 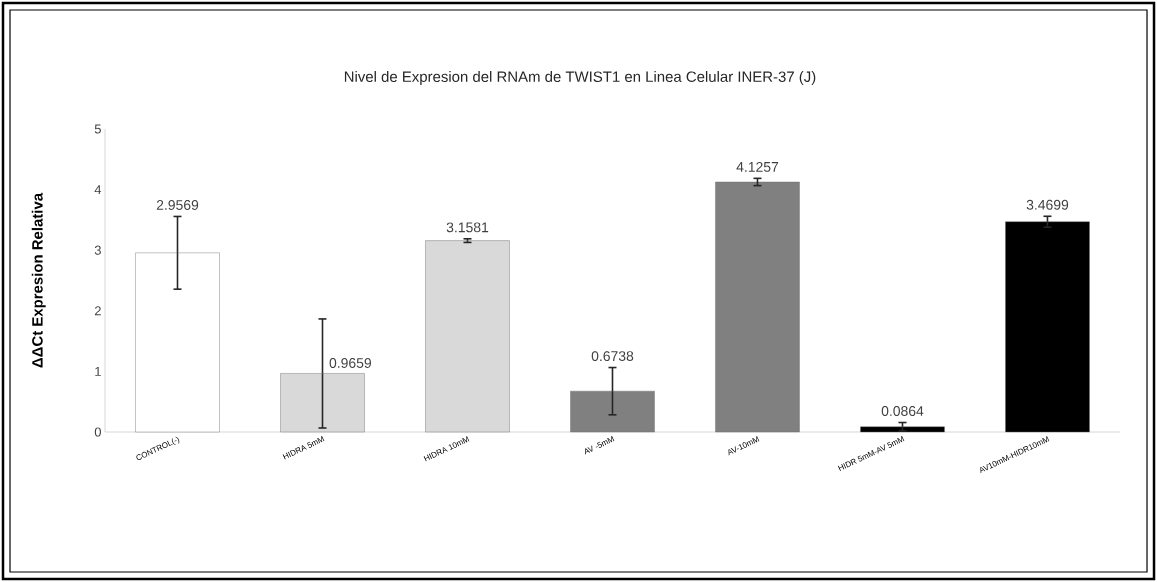 I want to click on data-label: 0.6738, so click(x=612, y=356).